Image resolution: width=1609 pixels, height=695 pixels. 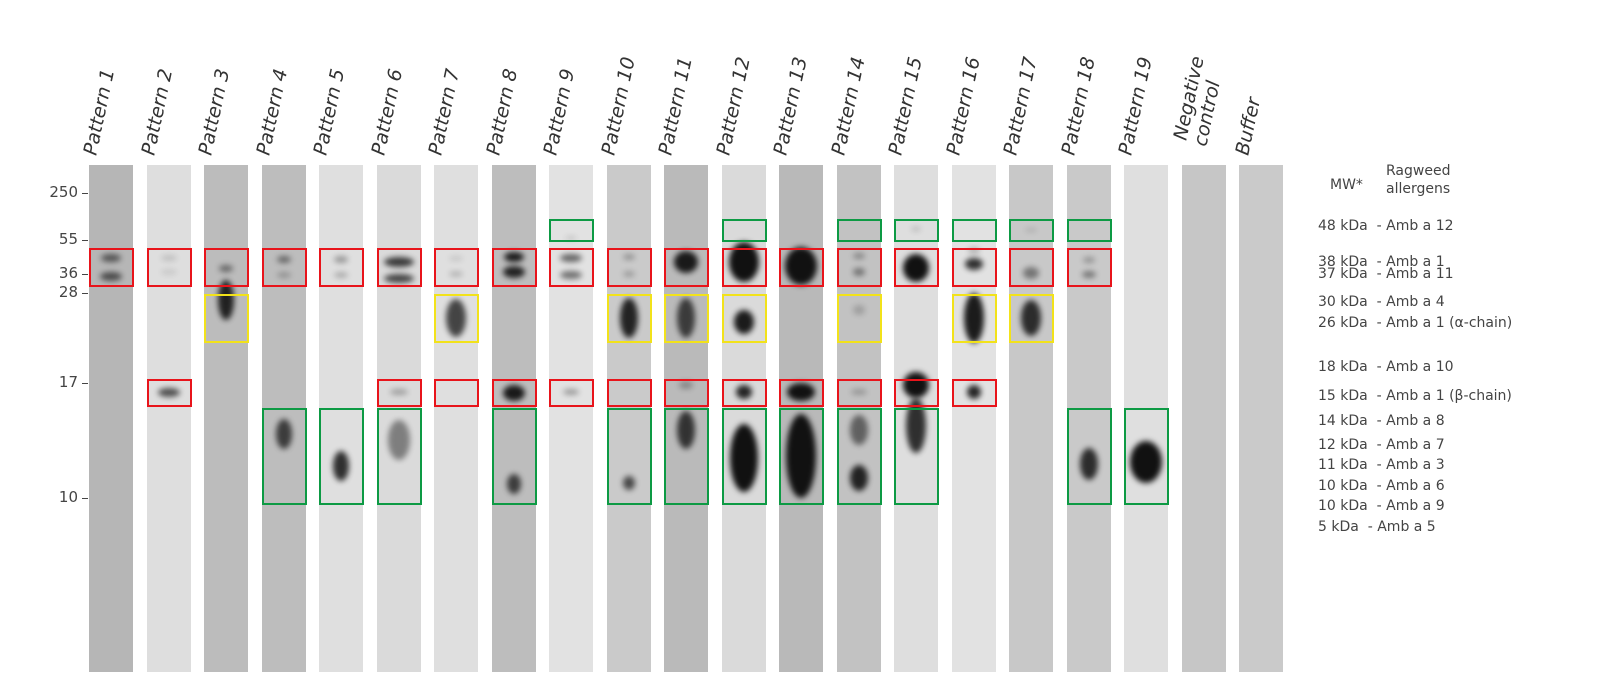 What do you see at coordinates (214, 112) in the screenshot?
I see `lane-label-pattern-3: Pattern 3` at bounding box center [214, 112].